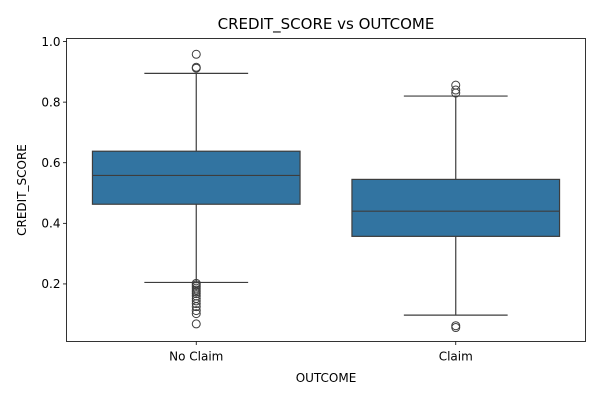 The height and width of the screenshot is (404, 600). What do you see at coordinates (326, 24) in the screenshot?
I see `chart-title: CREDIT_SCORE vs OUTCOME` at bounding box center [326, 24].